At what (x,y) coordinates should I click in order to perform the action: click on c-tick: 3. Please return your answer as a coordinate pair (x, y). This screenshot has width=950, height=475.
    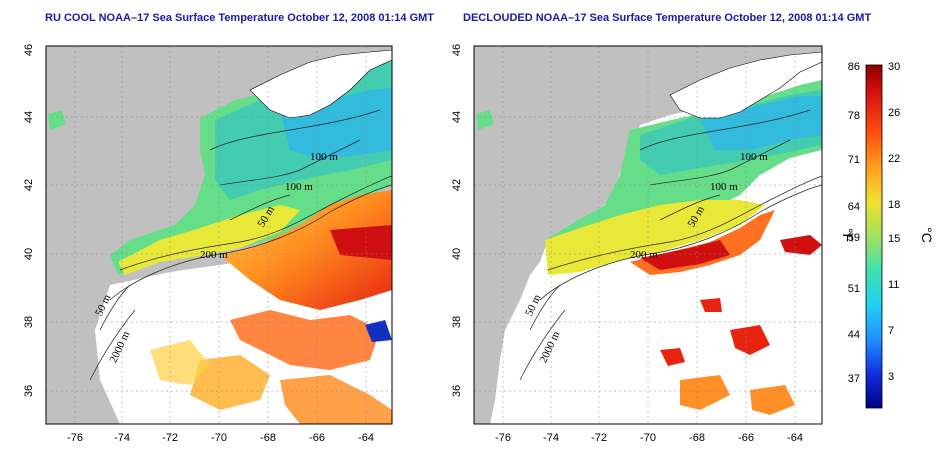
    Looking at the image, I should click on (891, 377).